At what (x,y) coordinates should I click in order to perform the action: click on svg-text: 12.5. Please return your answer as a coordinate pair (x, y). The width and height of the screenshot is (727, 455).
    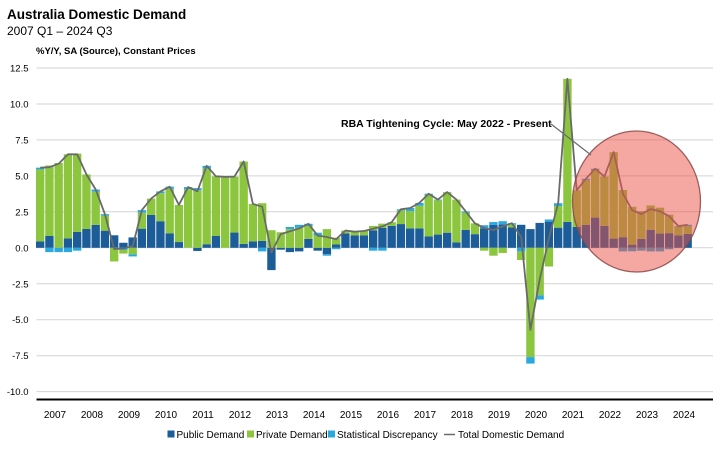
    Looking at the image, I should click on (19, 69).